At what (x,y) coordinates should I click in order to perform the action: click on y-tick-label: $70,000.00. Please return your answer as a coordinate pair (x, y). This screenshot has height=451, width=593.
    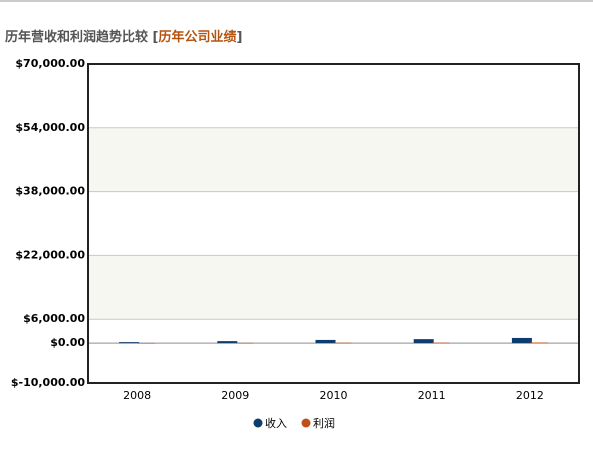
    Looking at the image, I should click on (50, 63).